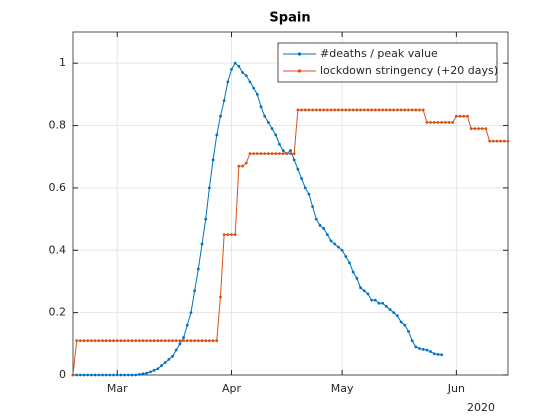 This screenshot has height=420, width=560. I want to click on x-tick-label: Mar, so click(117, 388).